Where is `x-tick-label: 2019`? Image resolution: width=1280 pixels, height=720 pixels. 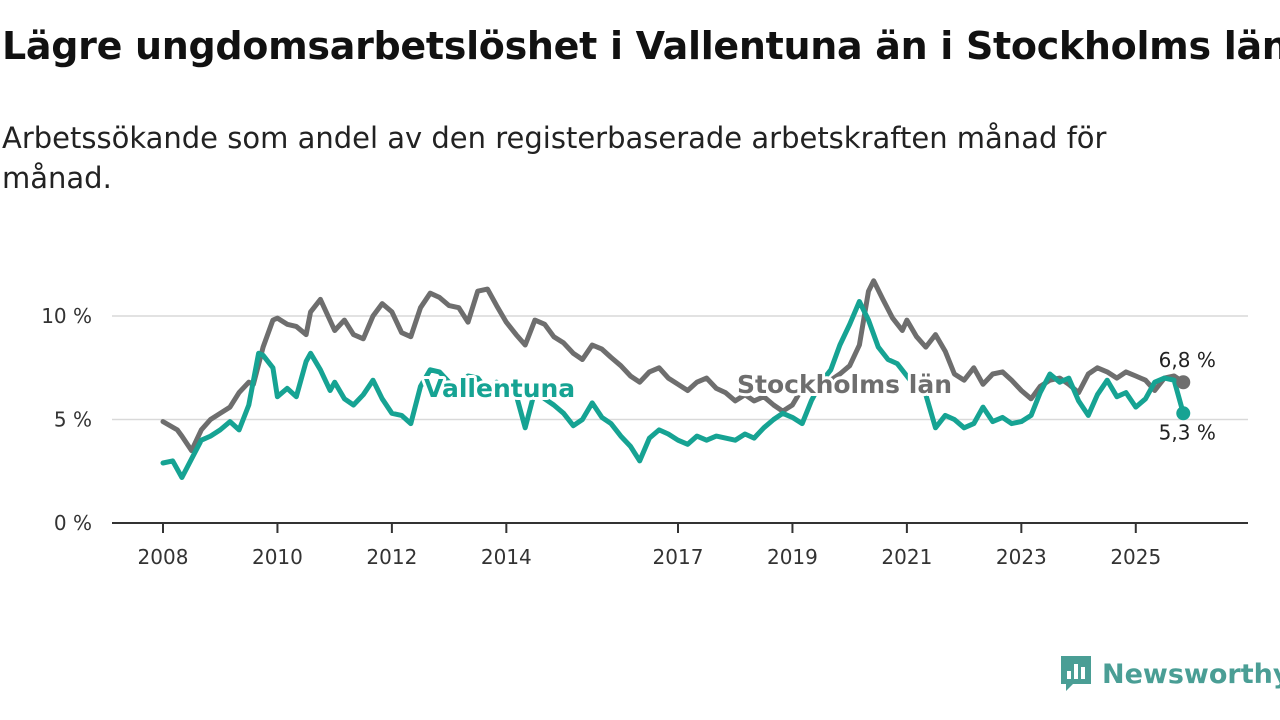 x-tick-label: 2019 is located at coordinates (792, 557).